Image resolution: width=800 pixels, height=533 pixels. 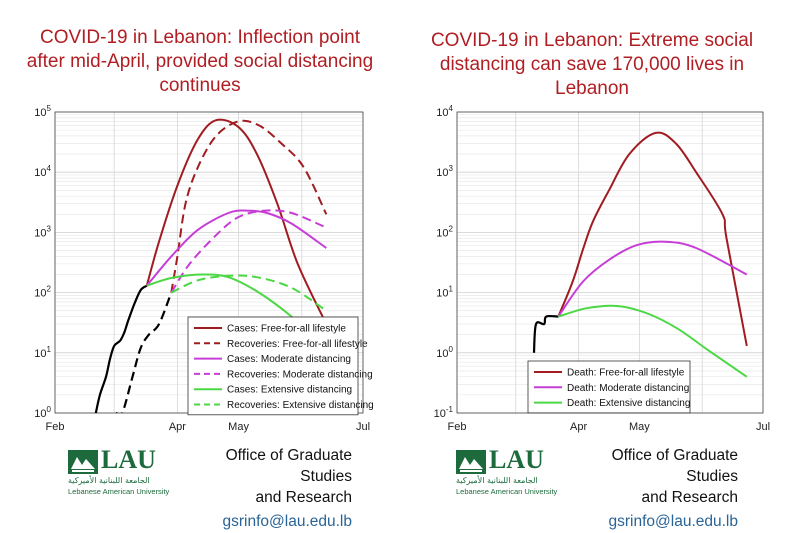 I want to click on y-tick-label: 10⁻¹, so click(x=444, y=412).